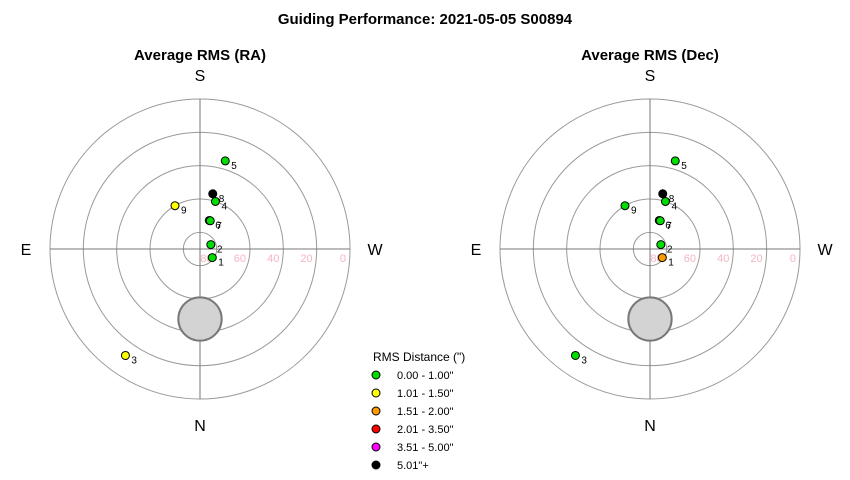 Image resolution: width=850 pixels, height=480 pixels. What do you see at coordinates (224, 206) in the screenshot?
I see `ra-data-point-label: 4` at bounding box center [224, 206].